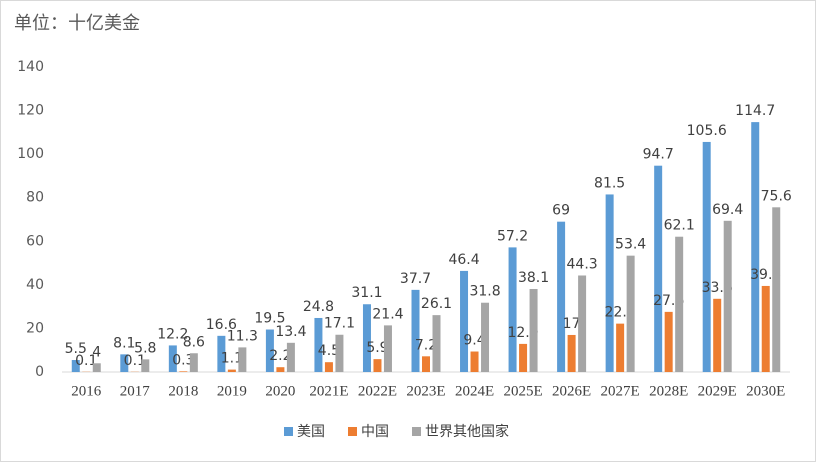 Image resolution: width=816 pixels, height=462 pixels. I want to click on legend-label: 中国, so click(375, 432).